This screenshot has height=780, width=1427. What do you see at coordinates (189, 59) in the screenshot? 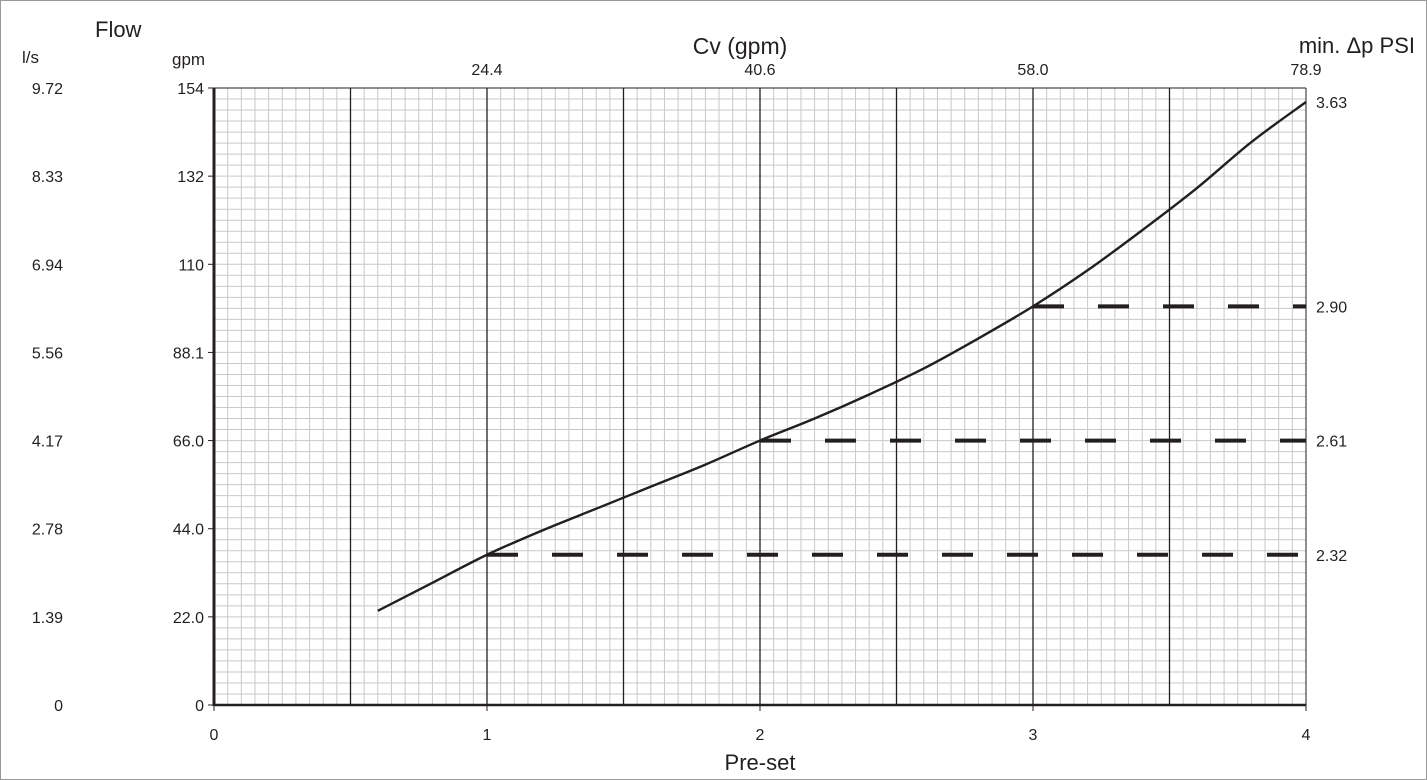
I see `left-axis-gpm-unit: gpm` at bounding box center [189, 59].